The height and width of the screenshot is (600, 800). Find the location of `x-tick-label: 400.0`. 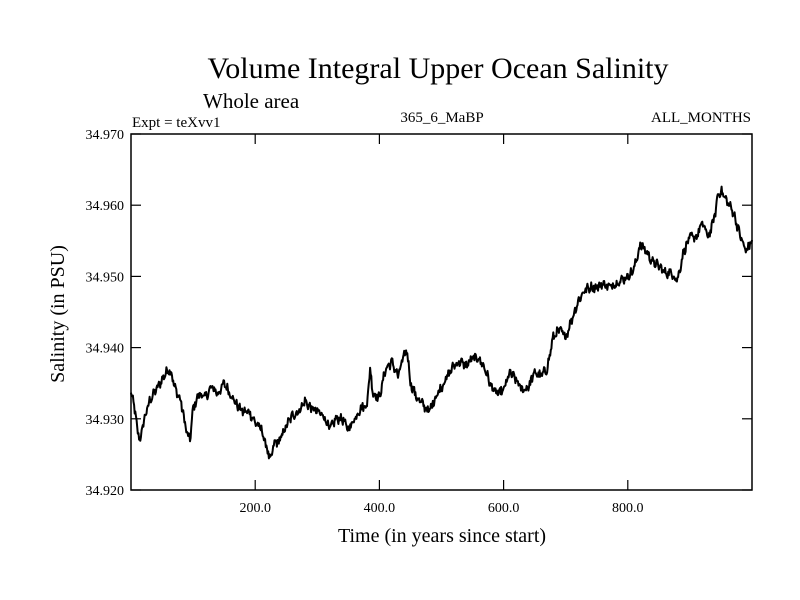

x-tick-label: 400.0 is located at coordinates (380, 508).